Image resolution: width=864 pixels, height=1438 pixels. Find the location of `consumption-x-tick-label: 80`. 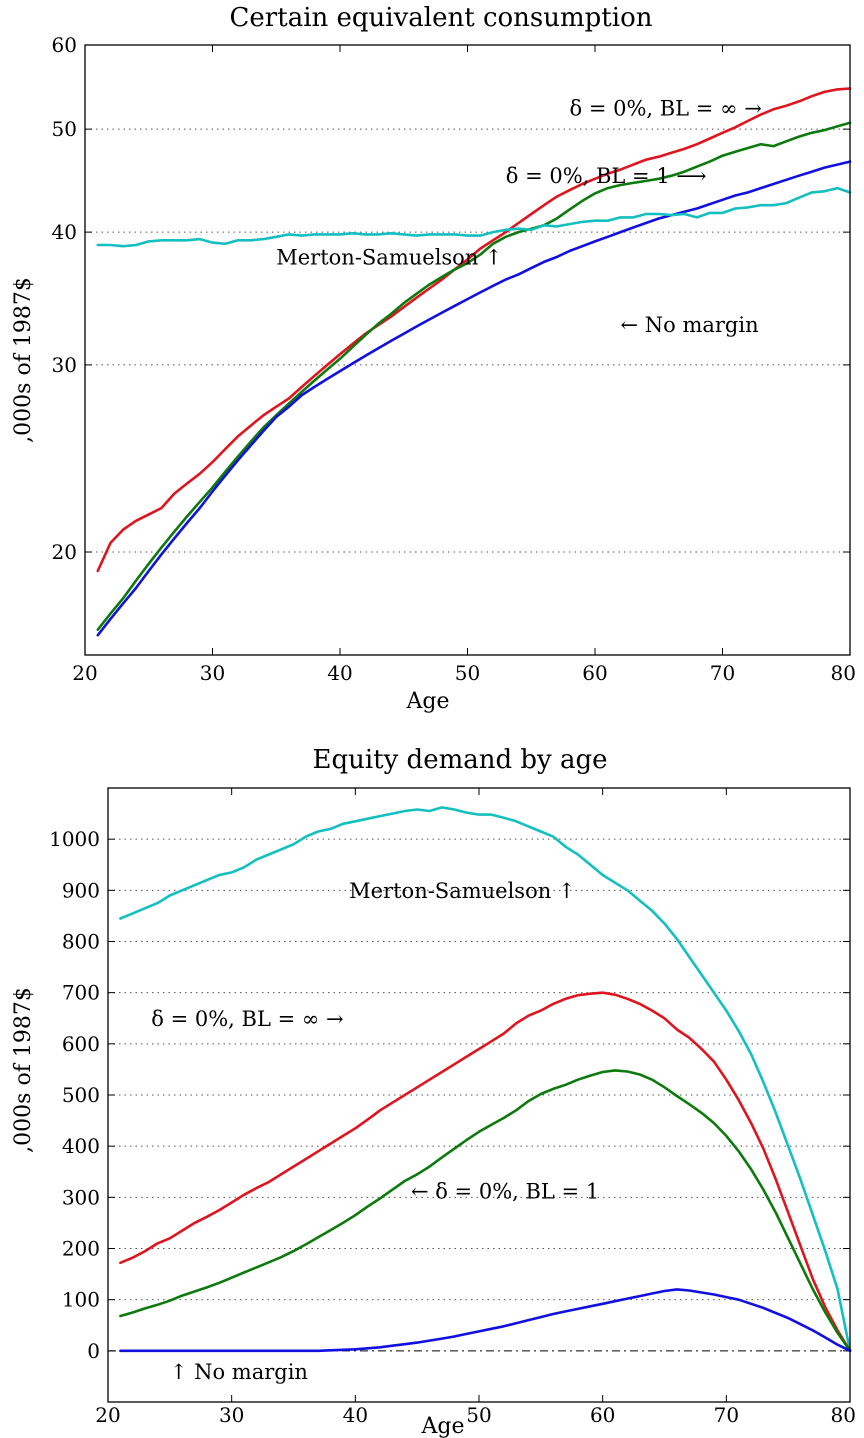

consumption-x-tick-label: 80 is located at coordinates (843, 673).